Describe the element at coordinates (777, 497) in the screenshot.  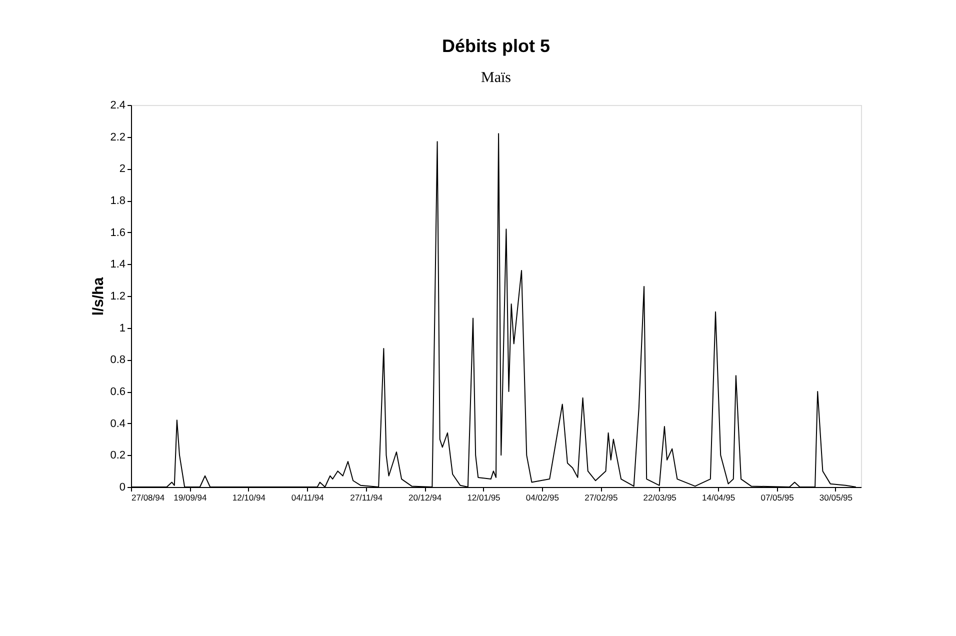
I see `x-tick-label: 07/05/95` at that location.